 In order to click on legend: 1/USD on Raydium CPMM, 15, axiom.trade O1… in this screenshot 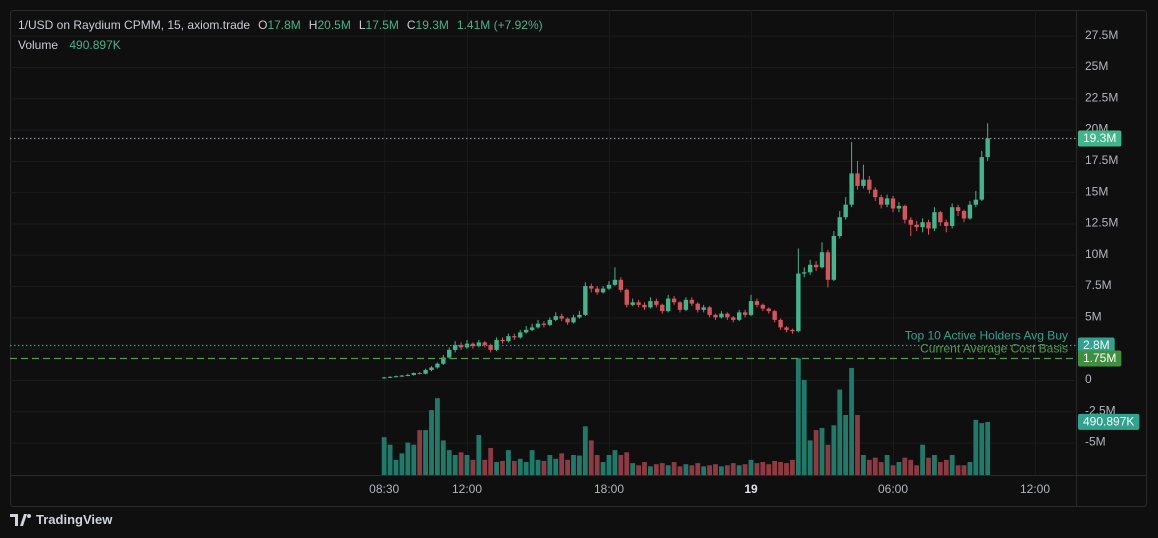, I will do `click(280, 35)`.